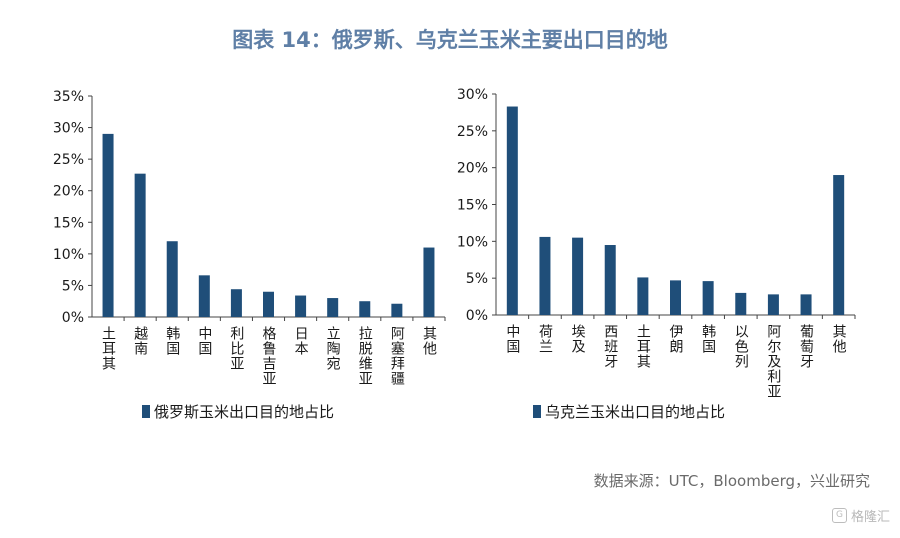 The image size is (900, 538). I want to click on x-tick-label: 西班牙, so click(610, 346).